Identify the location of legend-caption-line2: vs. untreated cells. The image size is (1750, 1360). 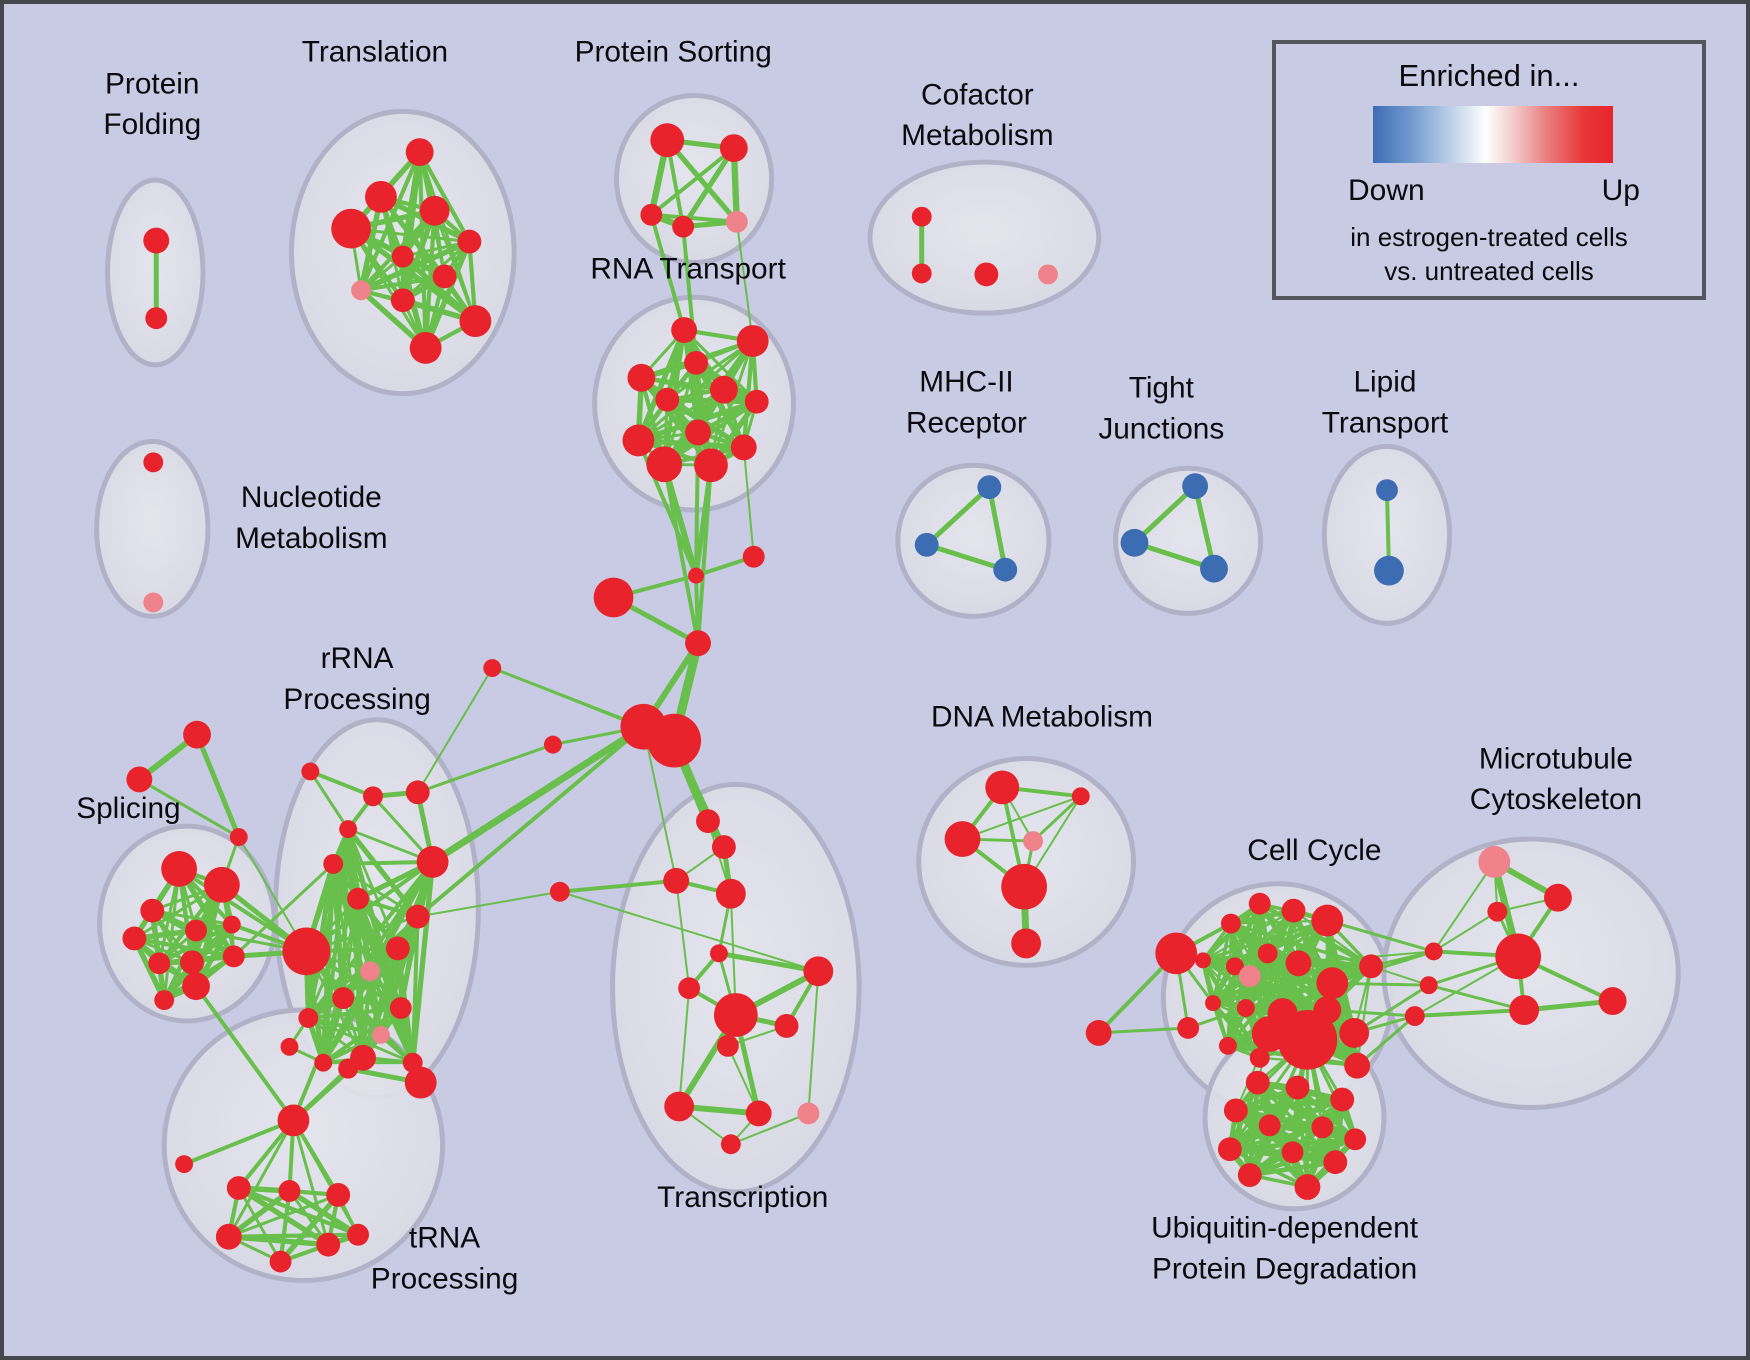
(1489, 271).